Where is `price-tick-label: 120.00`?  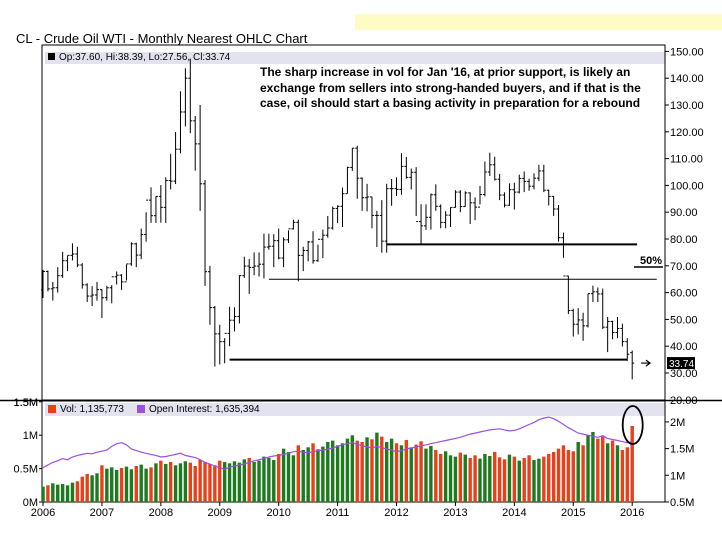 price-tick-label: 120.00 is located at coordinates (687, 133).